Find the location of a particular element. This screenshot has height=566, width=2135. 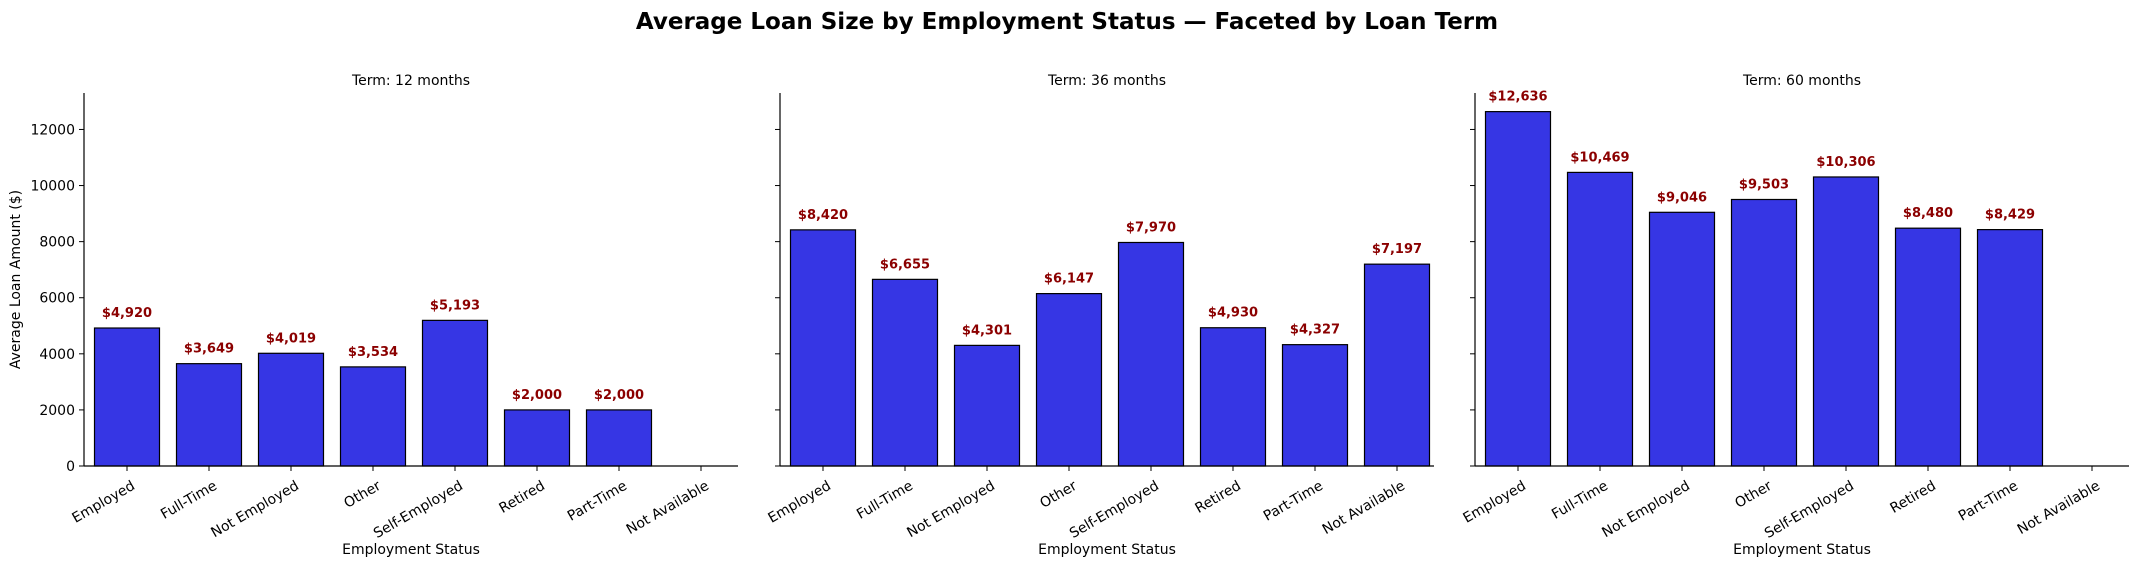

bar-value-label: $9,503 is located at coordinates (1764, 184).